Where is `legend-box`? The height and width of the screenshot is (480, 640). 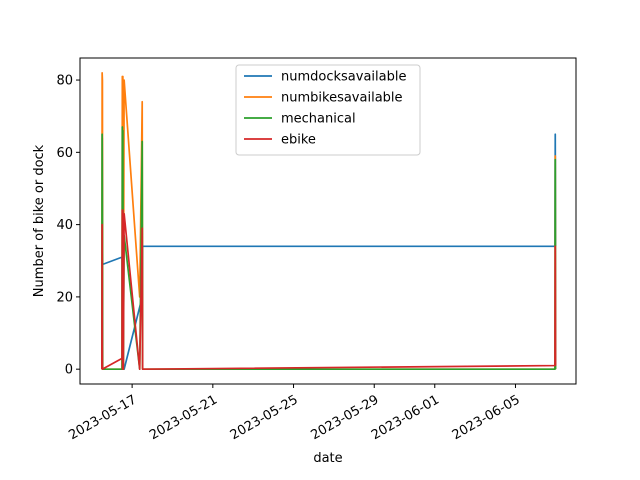 legend-box is located at coordinates (328, 110).